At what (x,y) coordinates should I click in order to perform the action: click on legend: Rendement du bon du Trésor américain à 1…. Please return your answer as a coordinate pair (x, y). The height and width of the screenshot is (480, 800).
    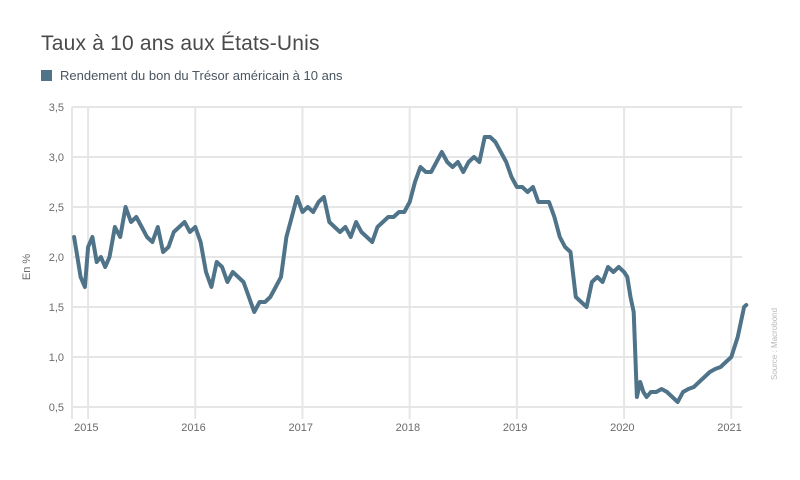
    Looking at the image, I should click on (192, 75).